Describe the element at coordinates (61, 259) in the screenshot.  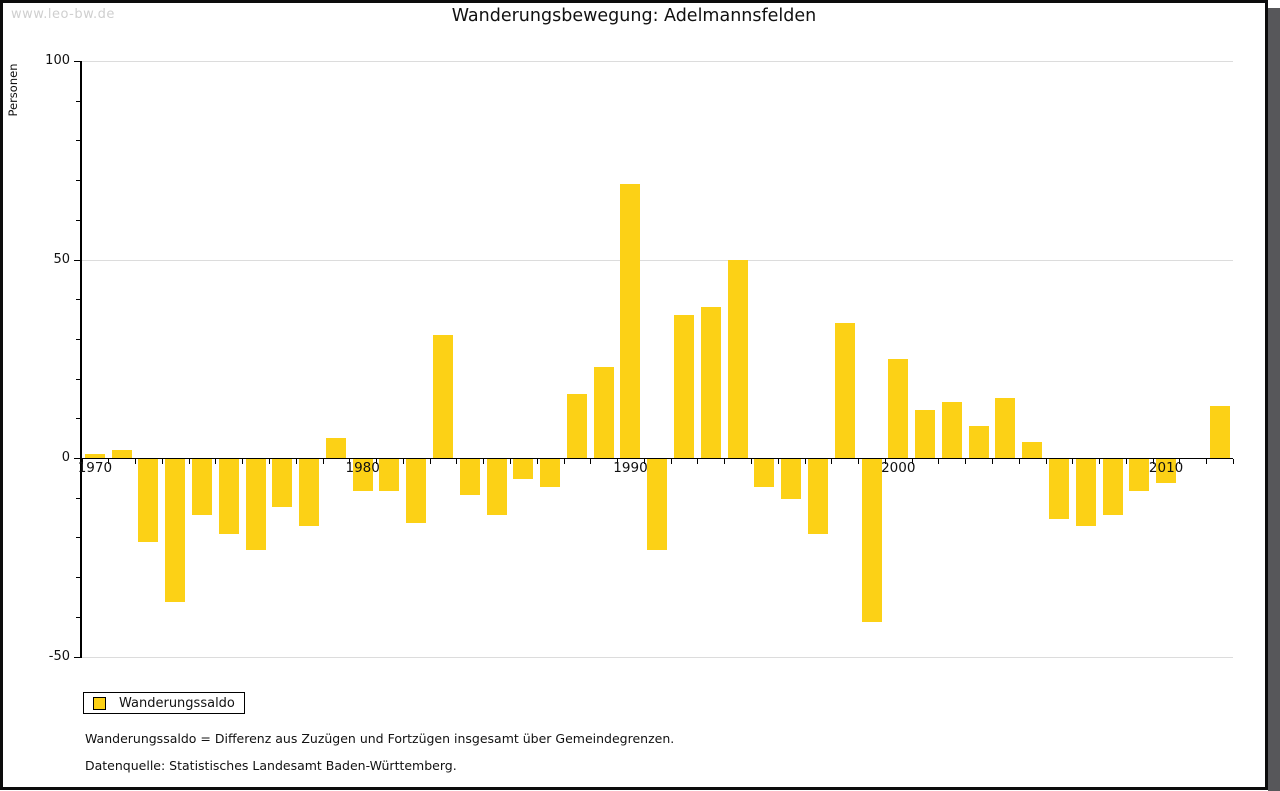
I see `y-tick-label: 50` at that location.